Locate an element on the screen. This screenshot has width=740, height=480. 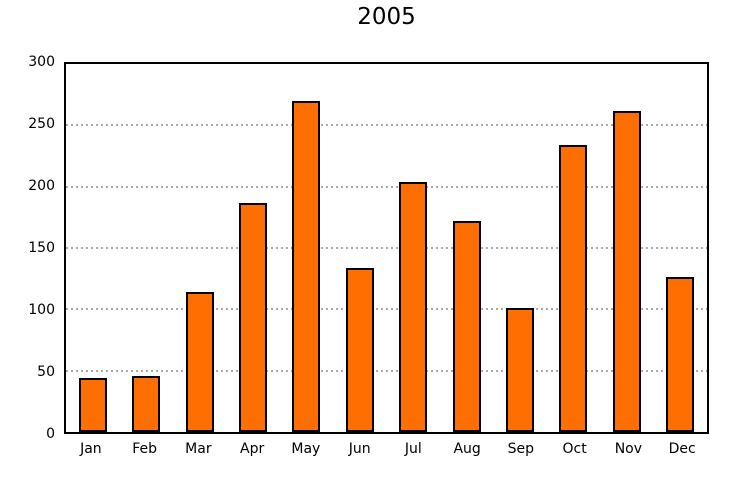
x-tick-label-may: May is located at coordinates (306, 449).